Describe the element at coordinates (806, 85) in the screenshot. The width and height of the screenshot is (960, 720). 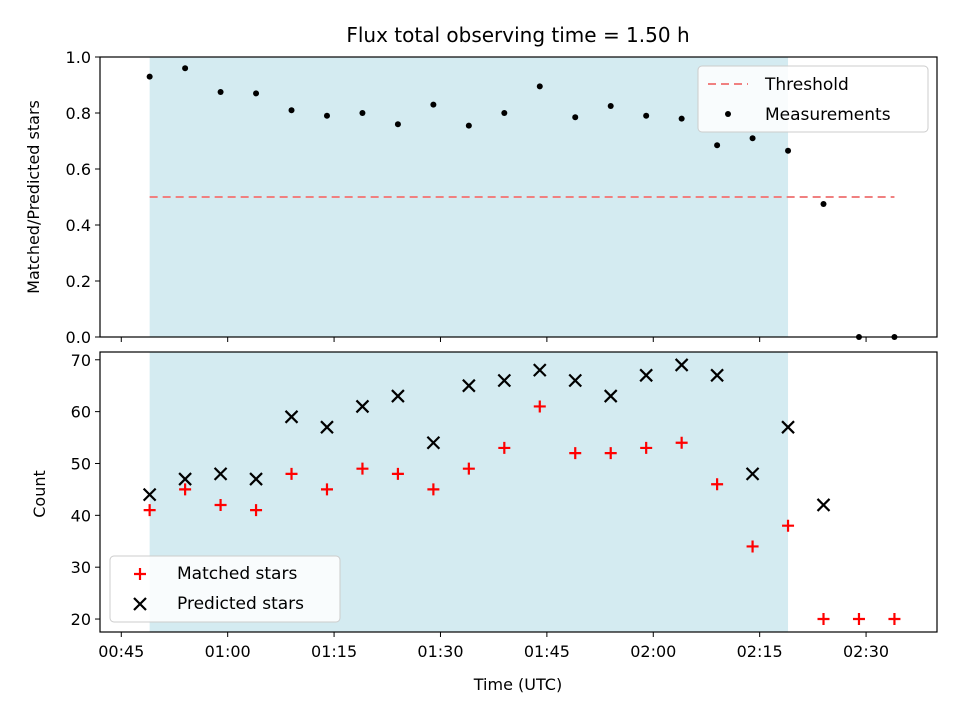
I see `legend-threshold-label: Threshold` at that location.